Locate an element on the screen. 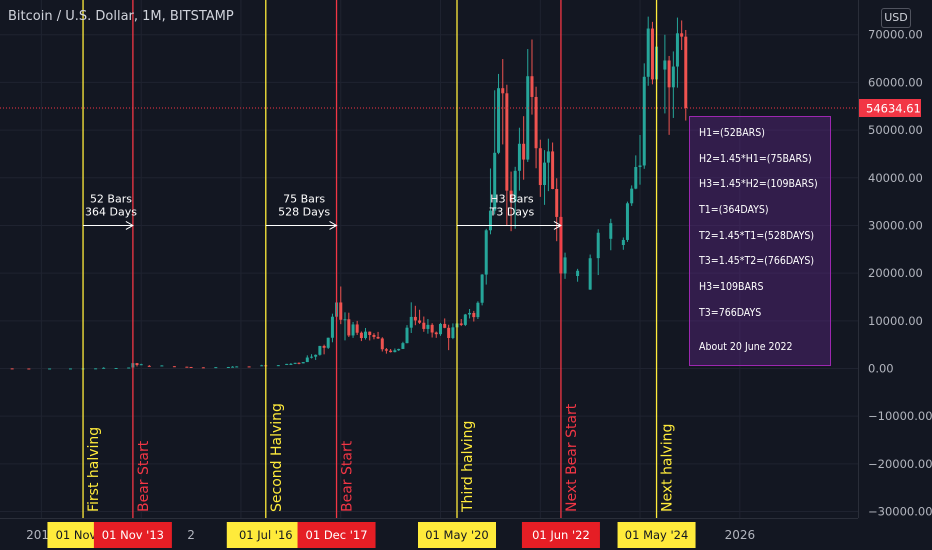 The image size is (932, 550). time-axis-label: 2 is located at coordinates (191, 535).